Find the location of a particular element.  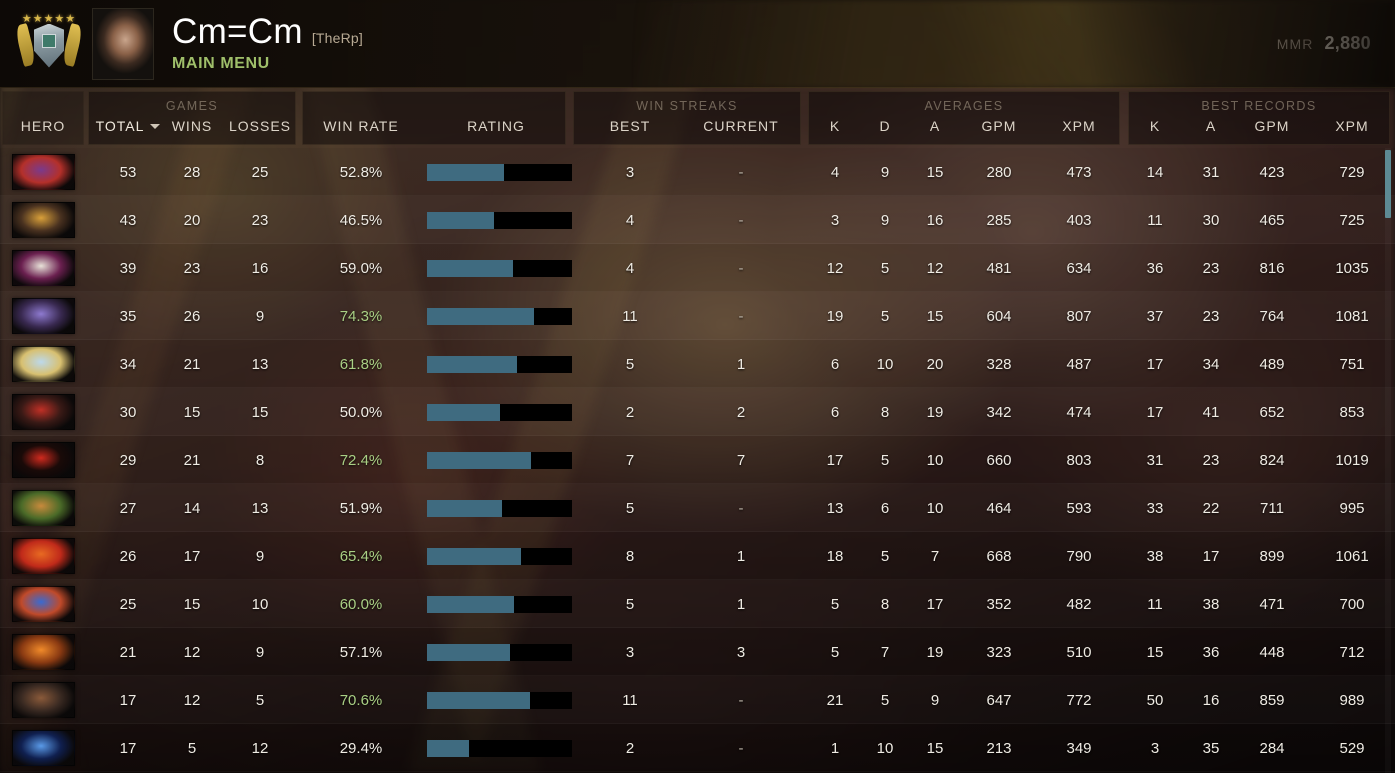

cell-losses: 16 is located at coordinates (260, 268).